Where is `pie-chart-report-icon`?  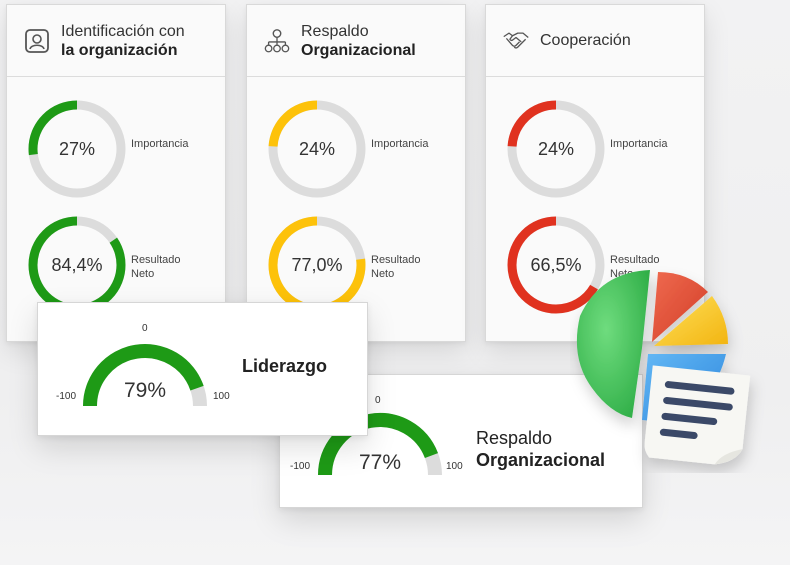 pie-chart-report-icon is located at coordinates (670, 365).